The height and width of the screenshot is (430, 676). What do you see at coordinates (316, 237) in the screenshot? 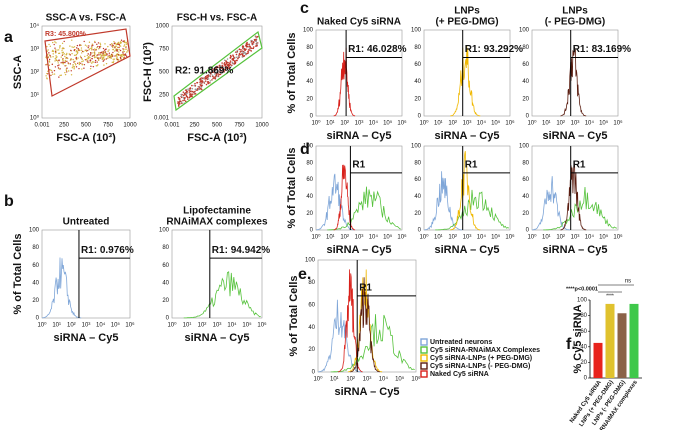
I see `x-tick-label: 10⁰` at bounding box center [316, 237].